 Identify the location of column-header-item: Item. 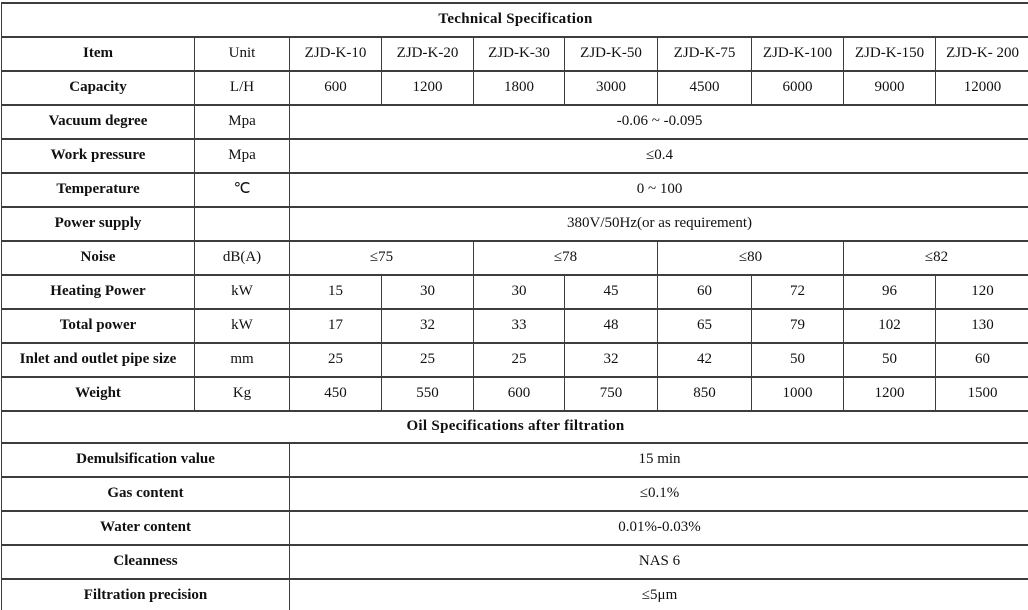
(98, 54).